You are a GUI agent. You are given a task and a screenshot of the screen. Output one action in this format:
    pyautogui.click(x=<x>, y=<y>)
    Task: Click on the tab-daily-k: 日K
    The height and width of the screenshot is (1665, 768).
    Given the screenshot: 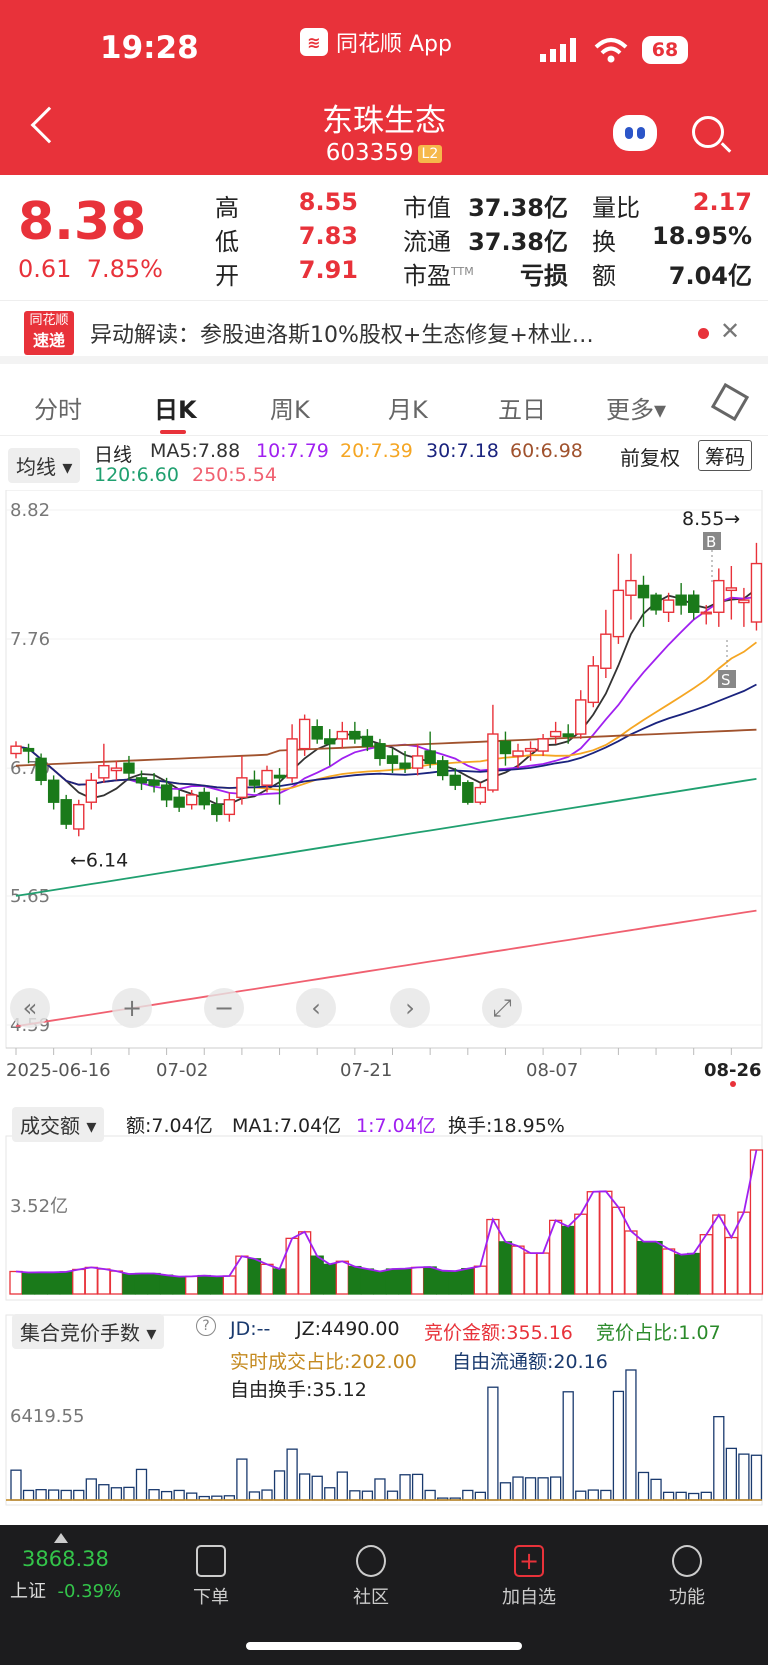 What is the action you would take?
    pyautogui.click(x=175, y=410)
    